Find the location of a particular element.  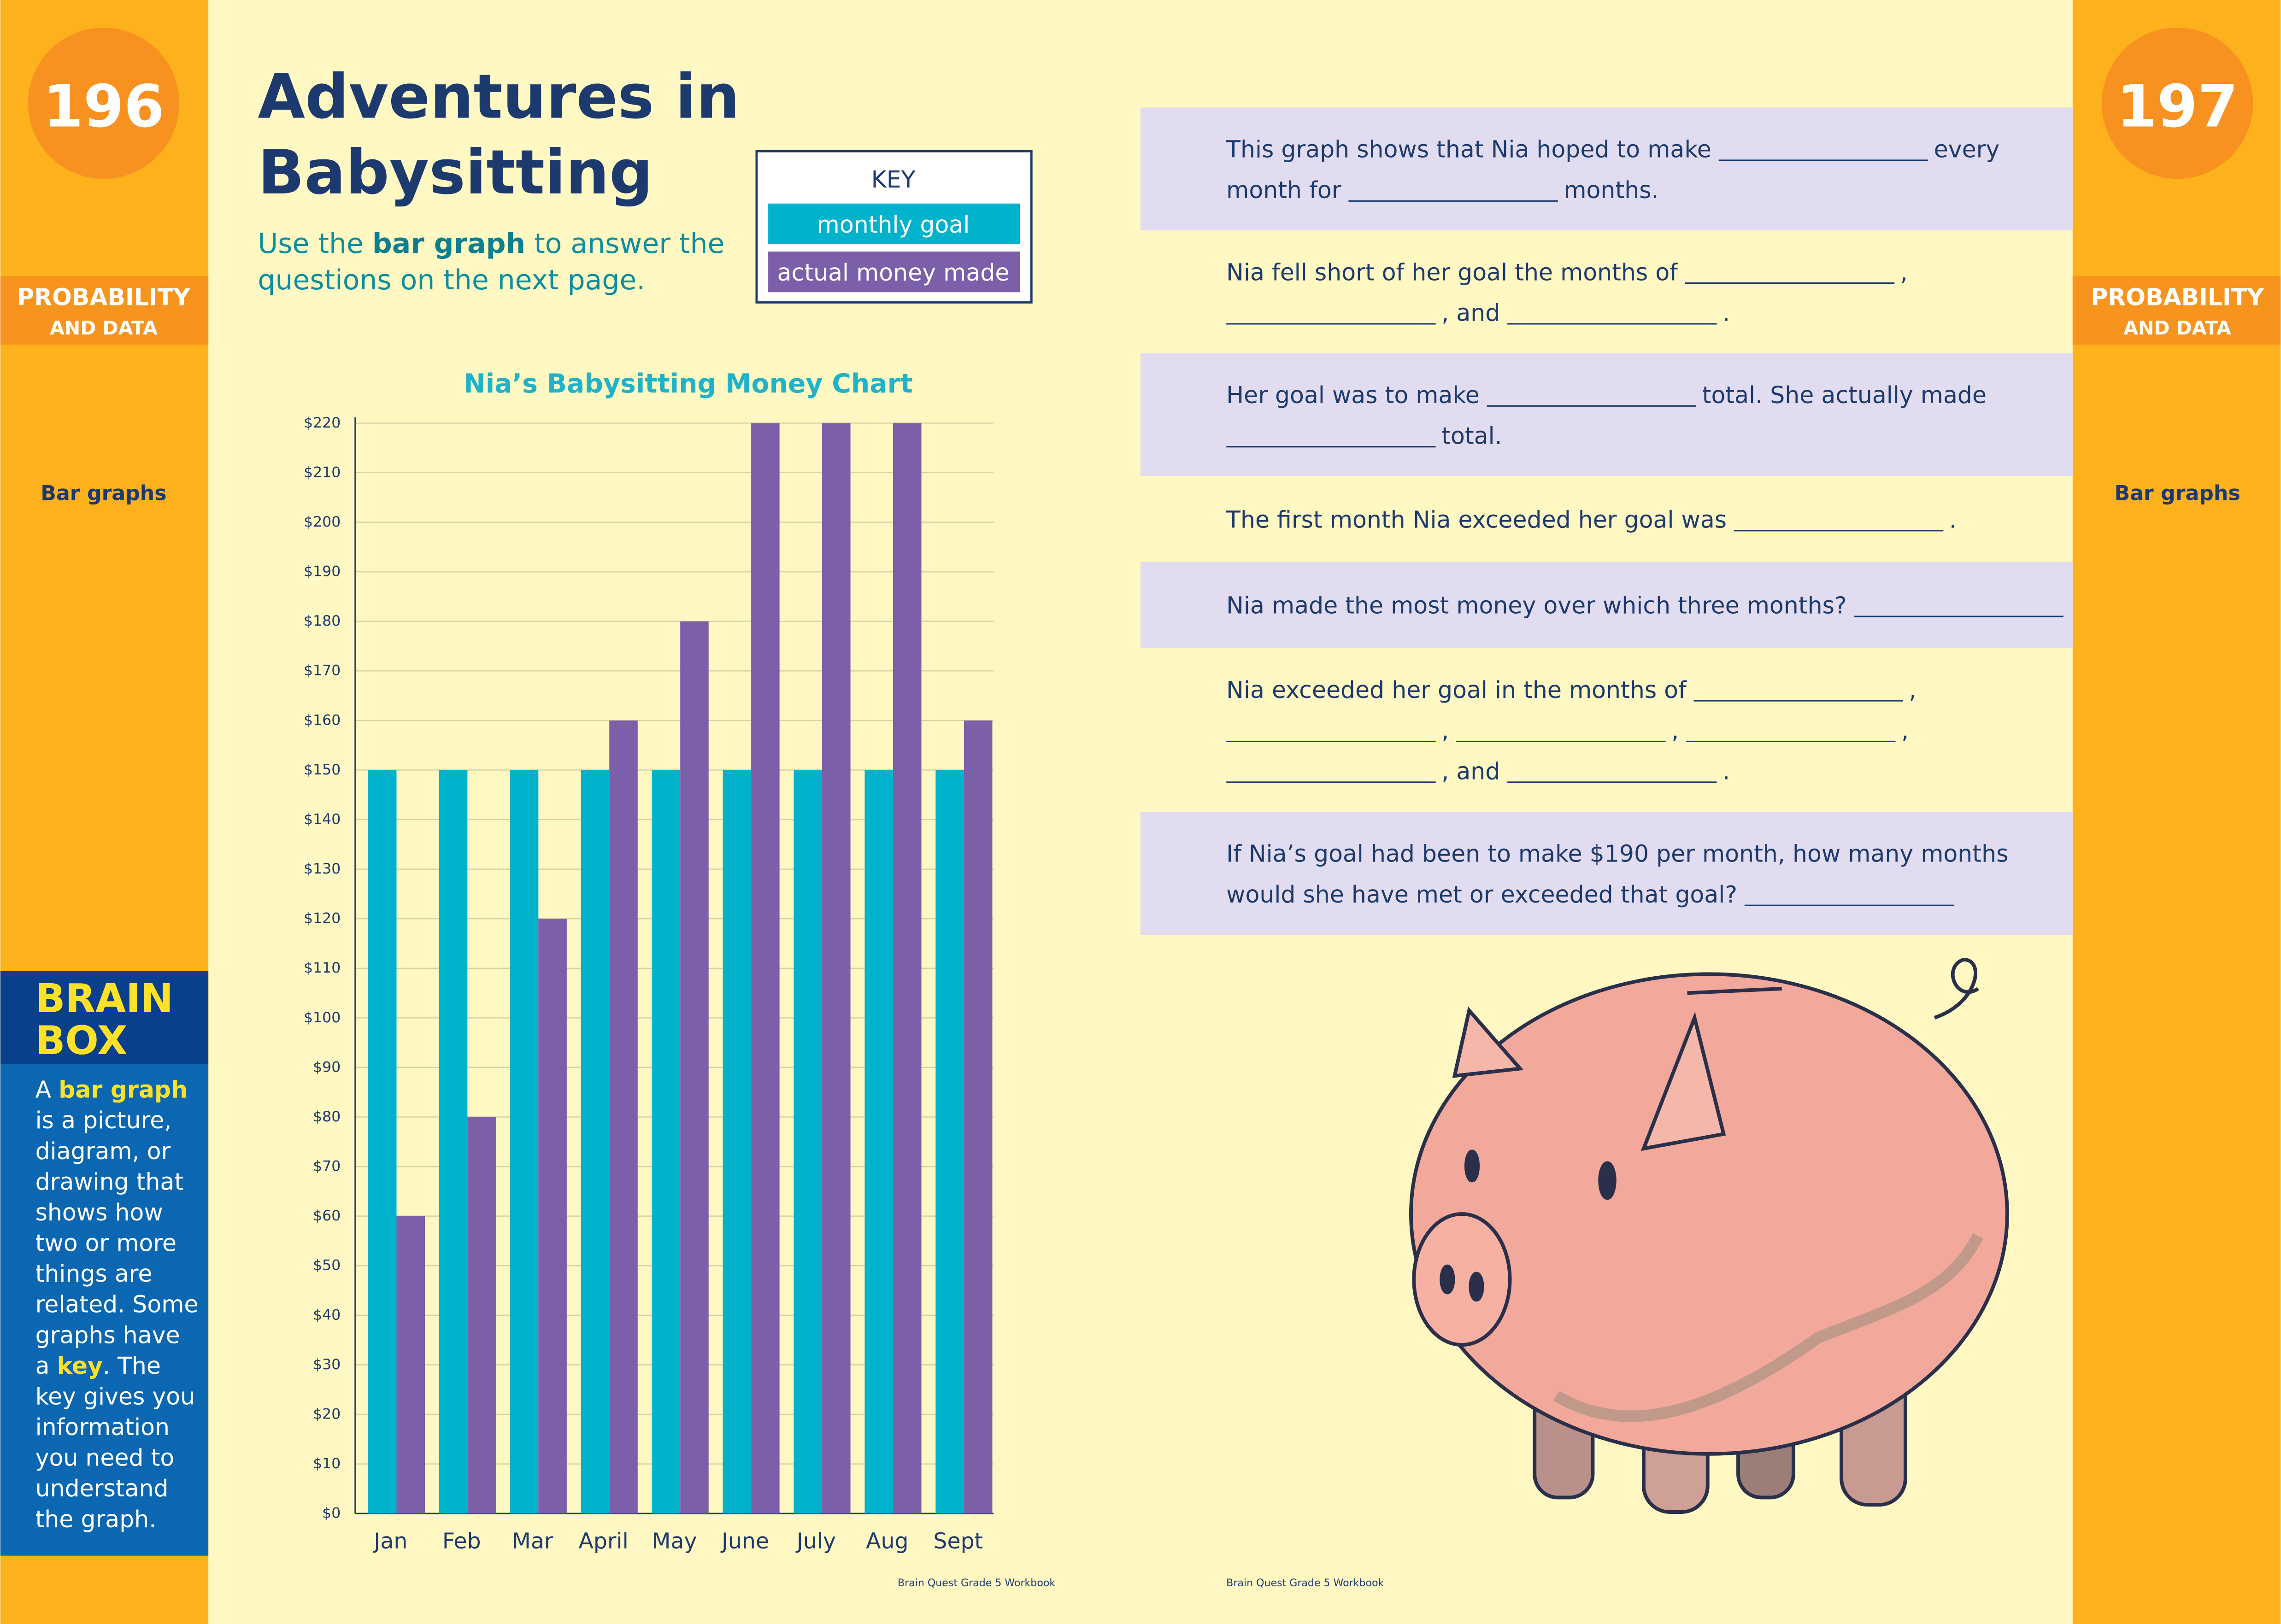

text-line: things are is located at coordinates (94, 1274).